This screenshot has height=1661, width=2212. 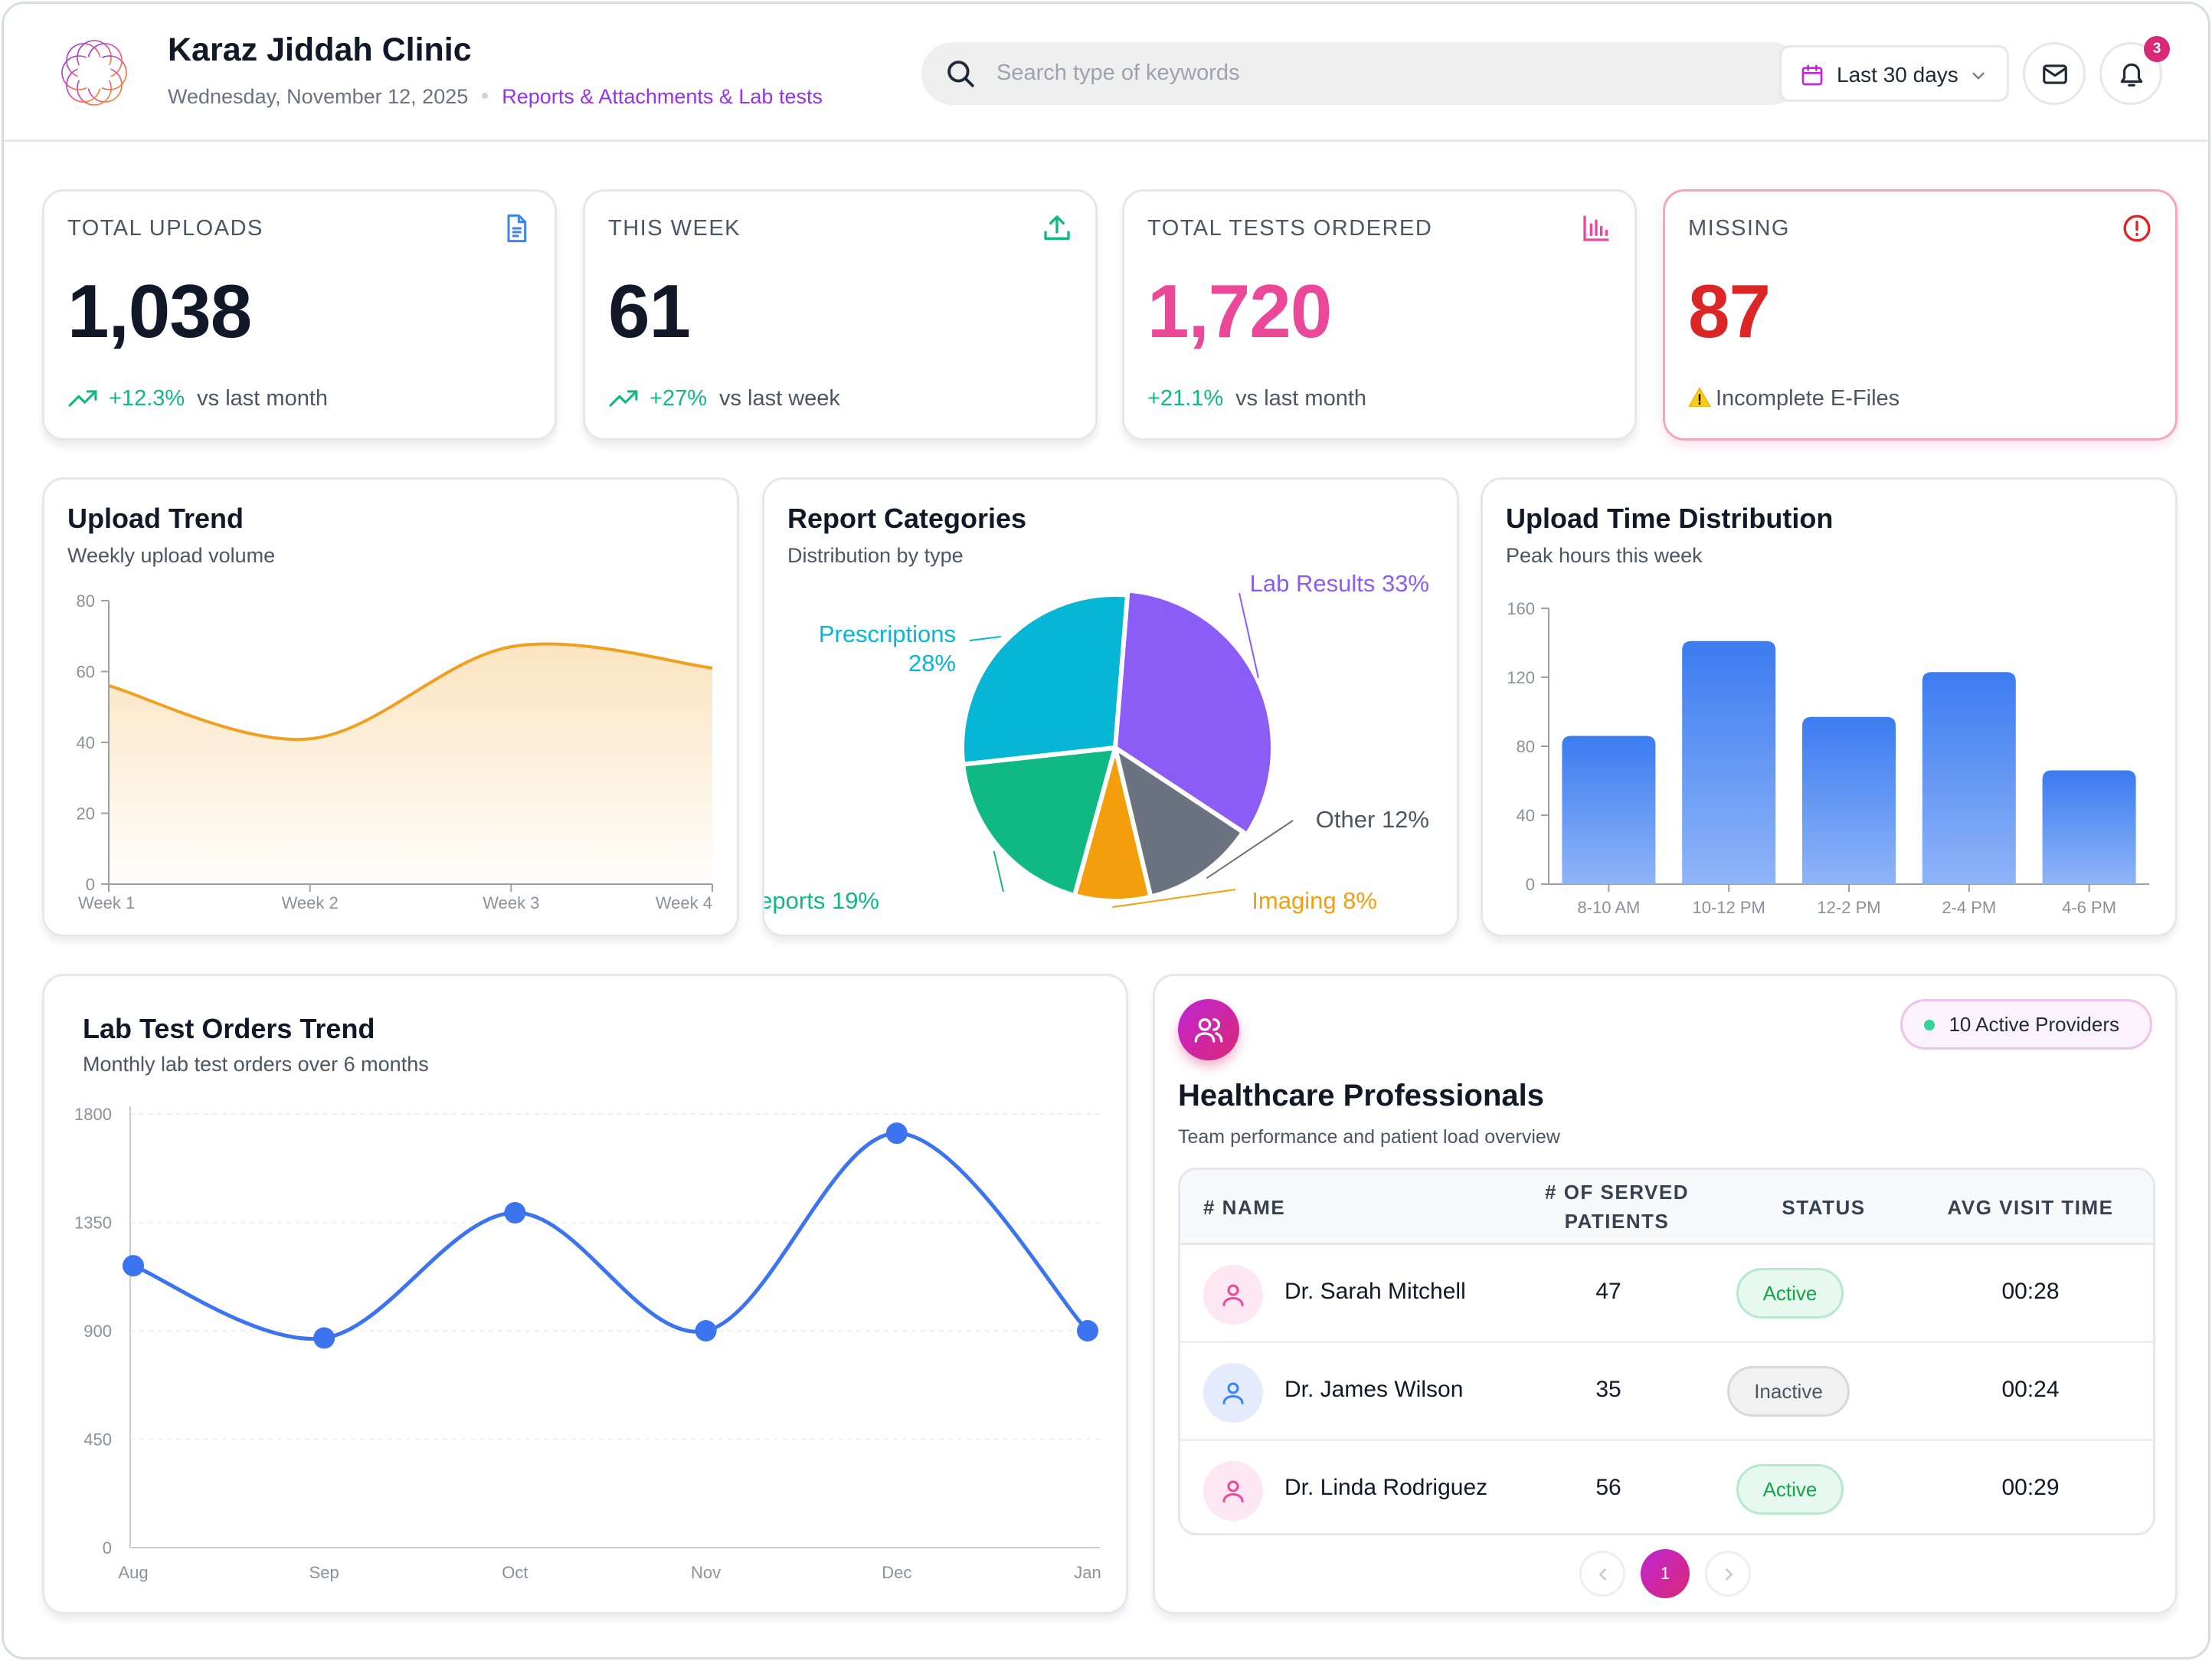 I want to click on pie-value-label: 28%, so click(x=932, y=663).